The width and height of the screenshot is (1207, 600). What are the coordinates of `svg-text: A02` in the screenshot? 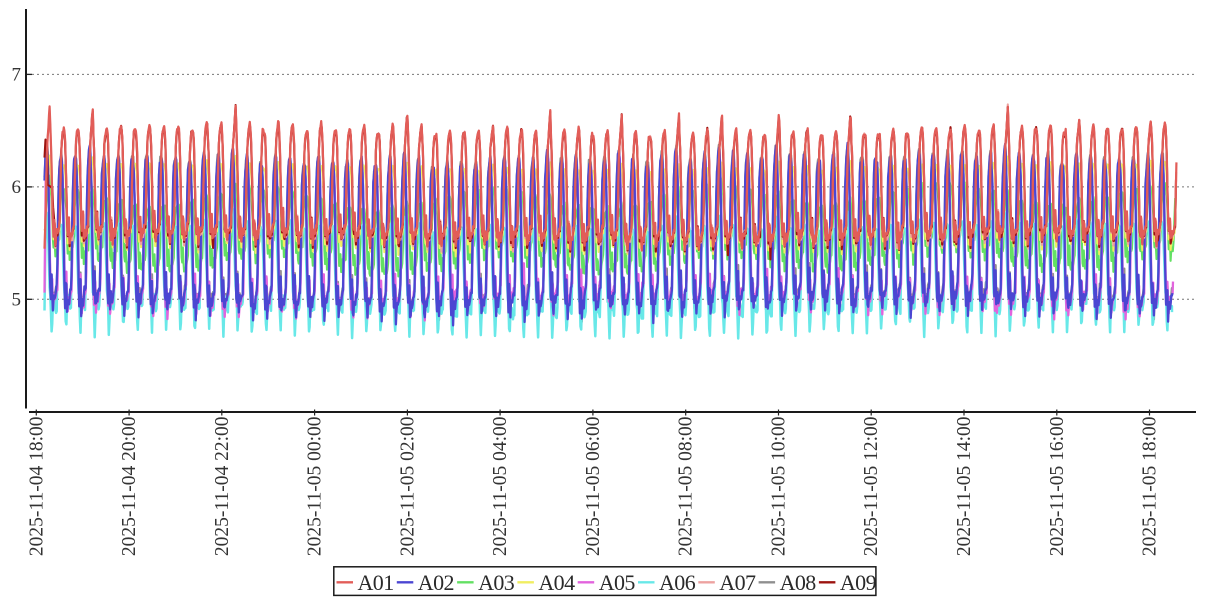 It's located at (436, 582).